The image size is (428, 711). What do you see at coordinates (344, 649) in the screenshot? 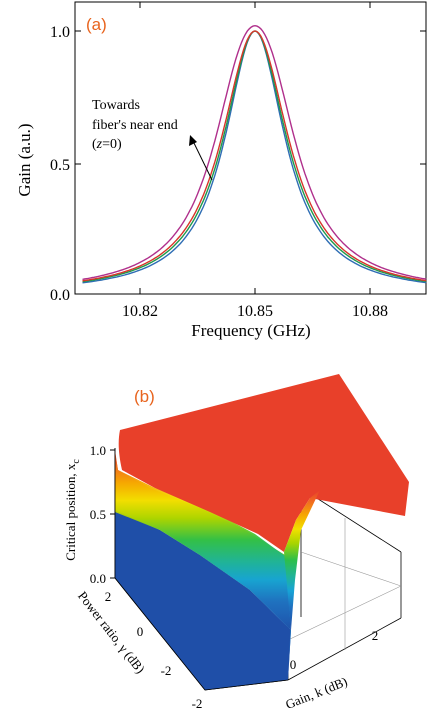
I see `box-edge` at bounding box center [344, 649].